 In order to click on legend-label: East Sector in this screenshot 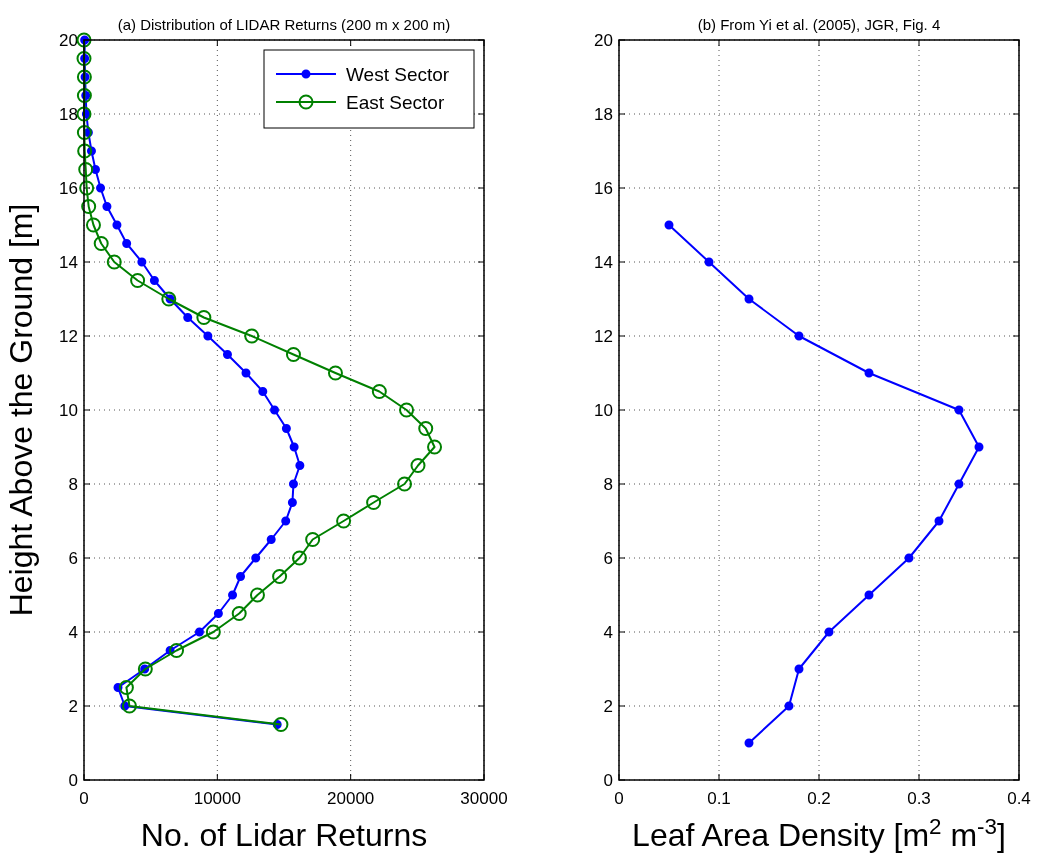, I will do `click(395, 102)`.